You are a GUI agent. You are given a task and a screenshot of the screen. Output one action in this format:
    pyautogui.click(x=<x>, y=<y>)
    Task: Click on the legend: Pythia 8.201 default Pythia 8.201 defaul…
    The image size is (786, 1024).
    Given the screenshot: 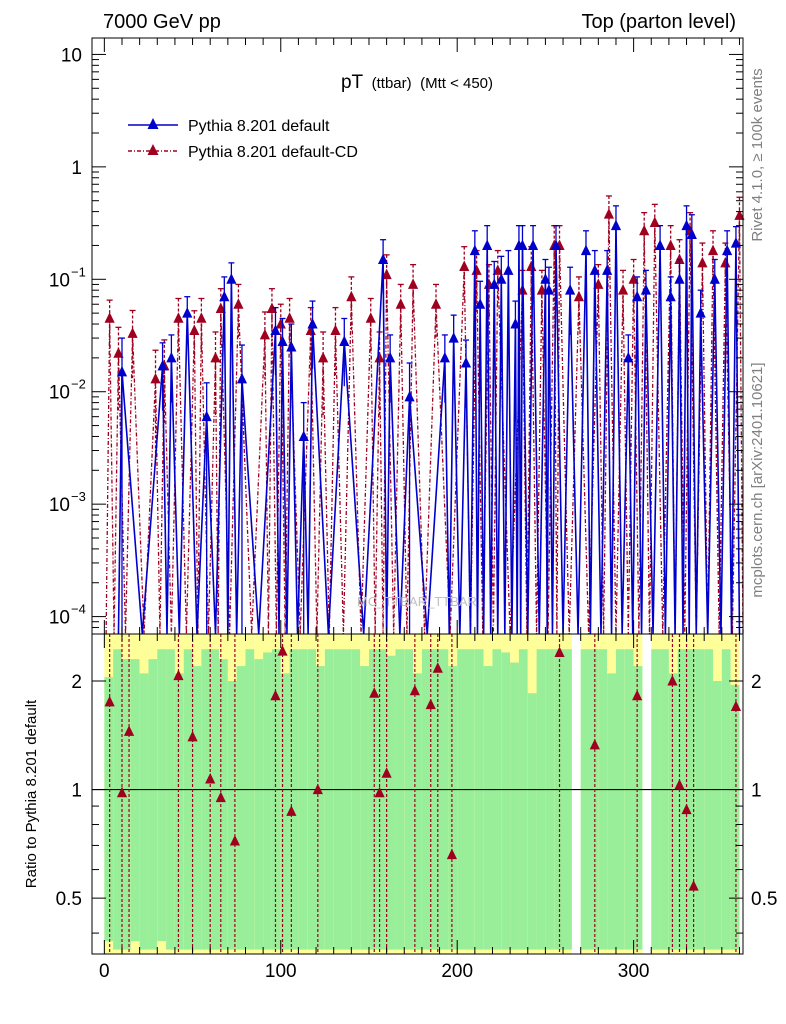 What is the action you would take?
    pyautogui.click(x=243, y=139)
    